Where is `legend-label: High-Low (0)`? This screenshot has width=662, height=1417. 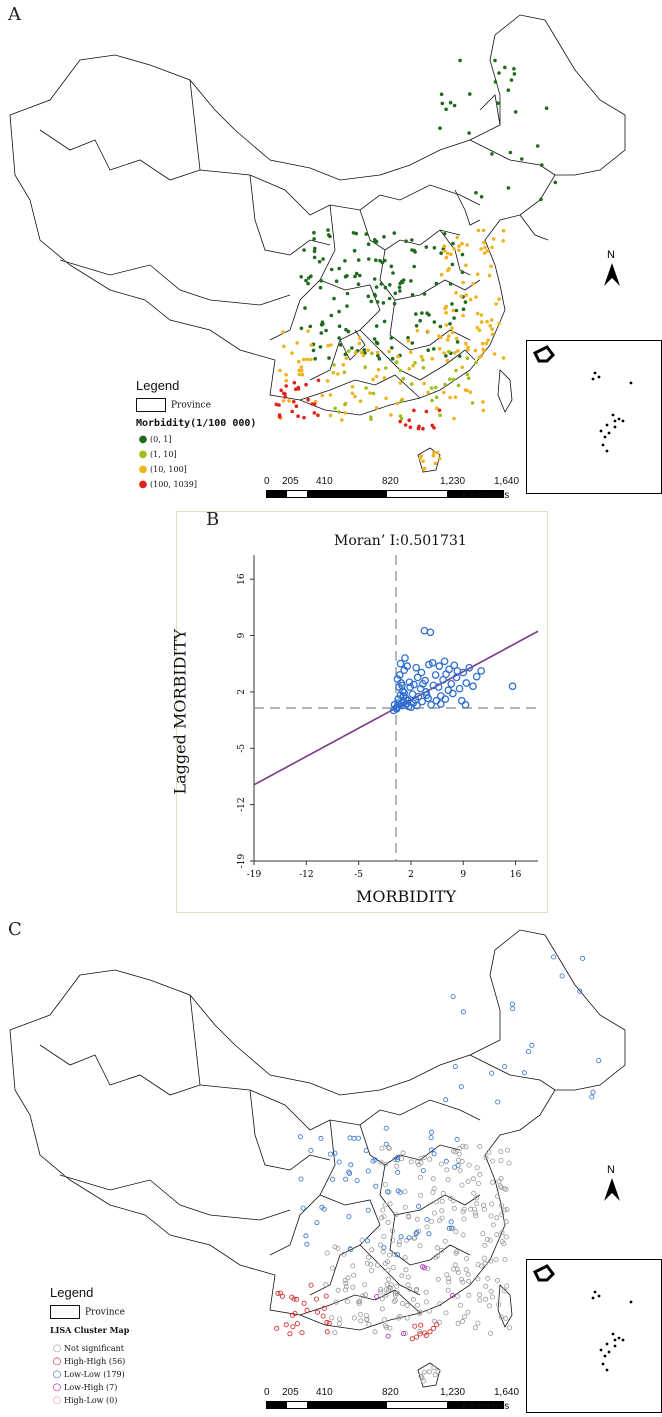 legend-label: High-Low (0) is located at coordinates (91, 1400).